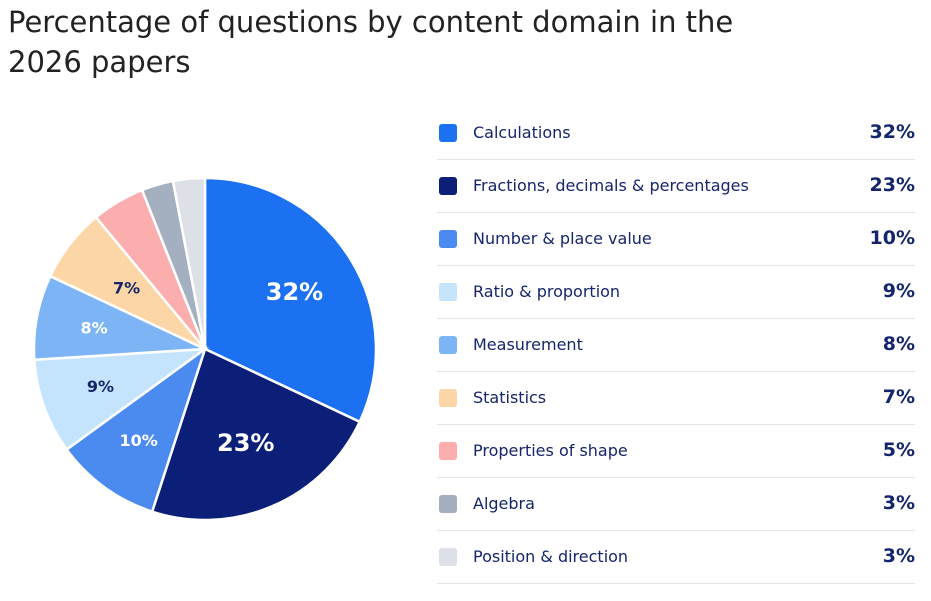 The height and width of the screenshot is (601, 931). Describe the element at coordinates (550, 450) in the screenshot. I see `legend-label: Properties of shape` at that location.